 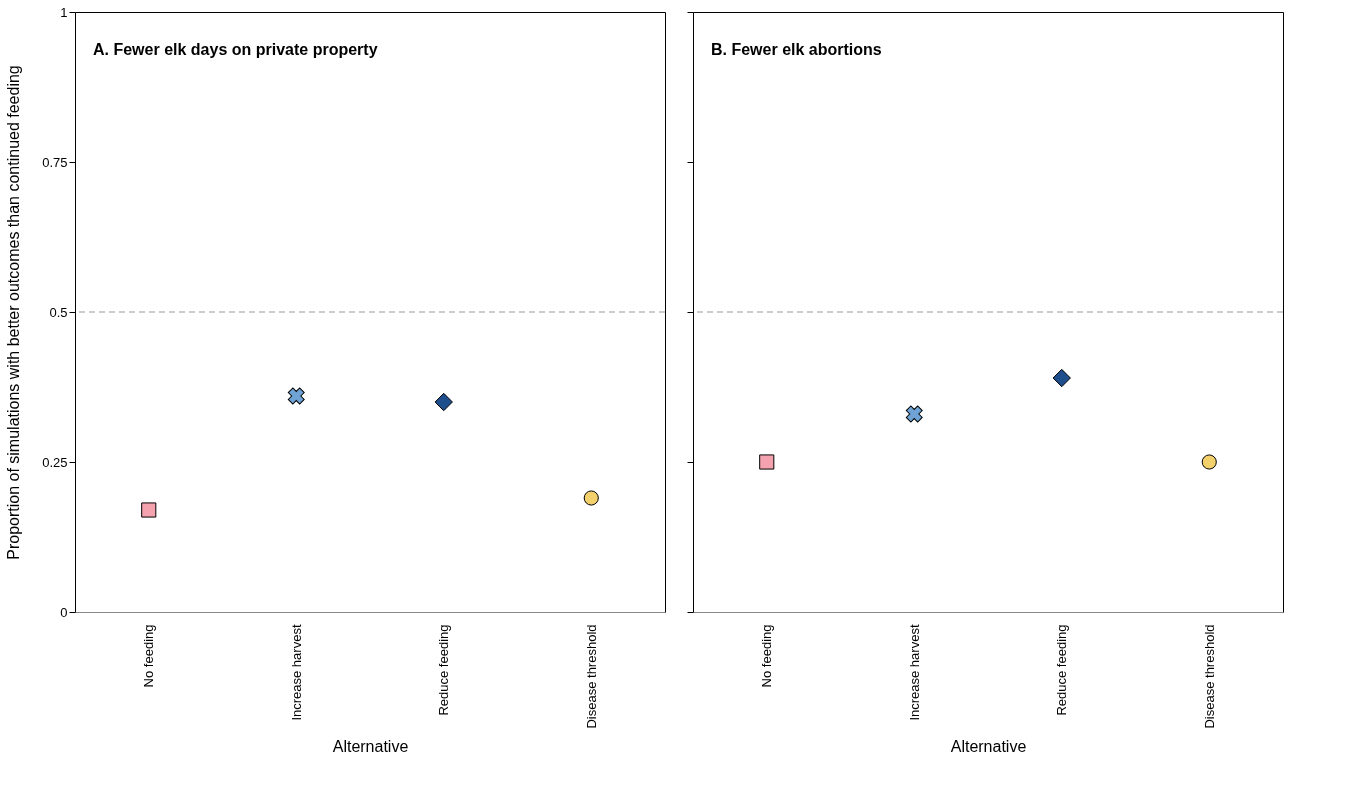 I want to click on y-tick-label: 0.75, so click(x=55, y=162).